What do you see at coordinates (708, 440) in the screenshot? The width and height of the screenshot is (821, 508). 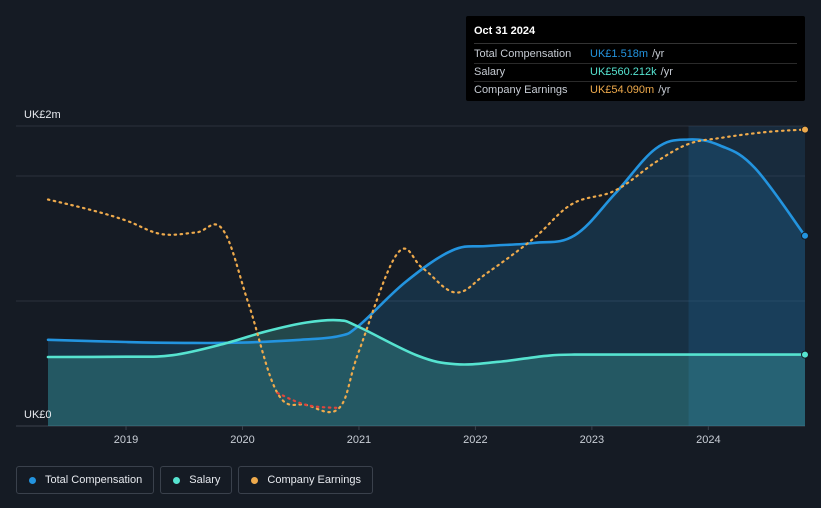 I see `x-tick-label: 2024` at bounding box center [708, 440].